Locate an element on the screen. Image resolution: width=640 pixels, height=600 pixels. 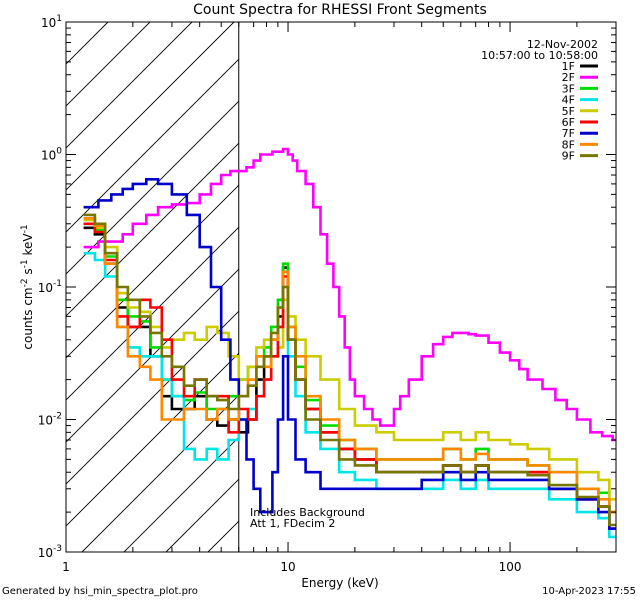
y-tick-label: 10⁻¹ is located at coordinates (50, 287).